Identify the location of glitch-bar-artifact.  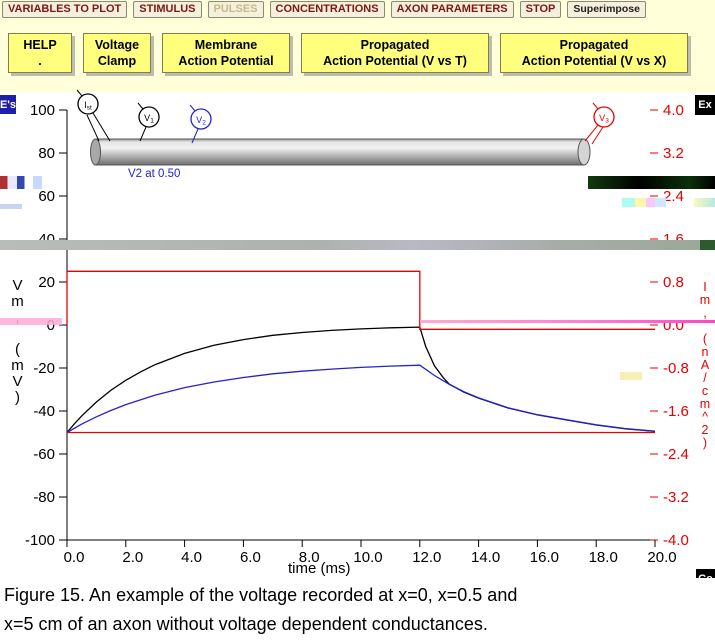
(357, 245).